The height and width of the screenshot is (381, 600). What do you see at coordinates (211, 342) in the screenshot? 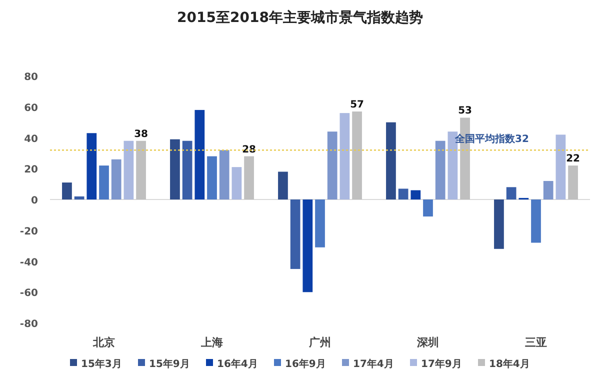
I see `x-tick-label: 上海` at bounding box center [211, 342].